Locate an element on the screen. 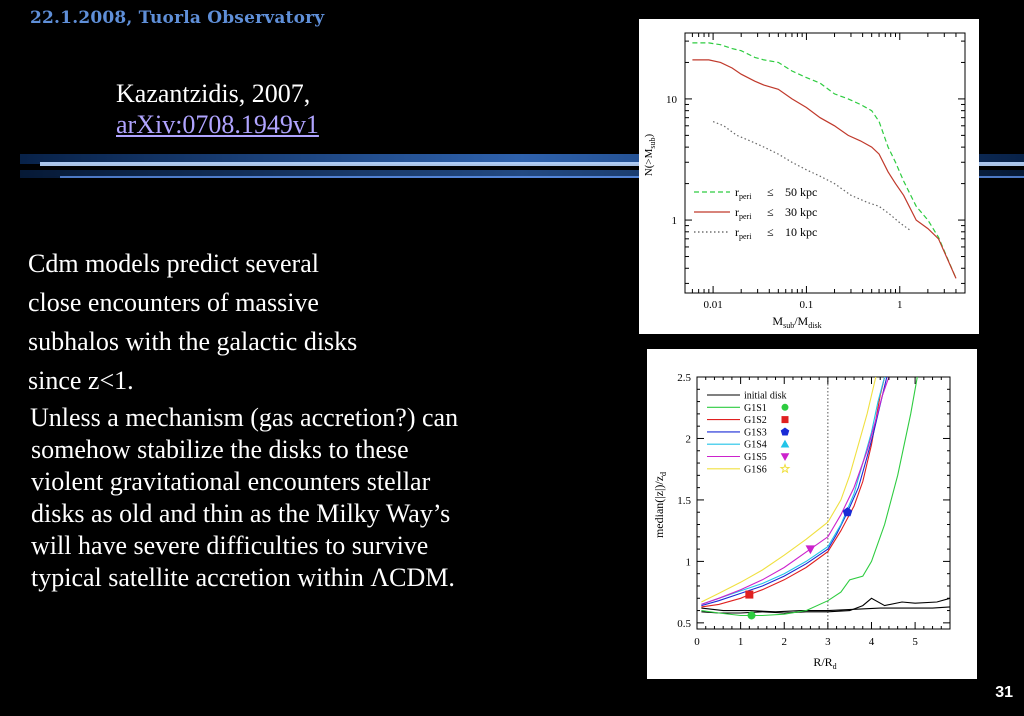 This screenshot has height=716, width=1024. chart2-y-tick-label: 2.5 is located at coordinates (684, 378).